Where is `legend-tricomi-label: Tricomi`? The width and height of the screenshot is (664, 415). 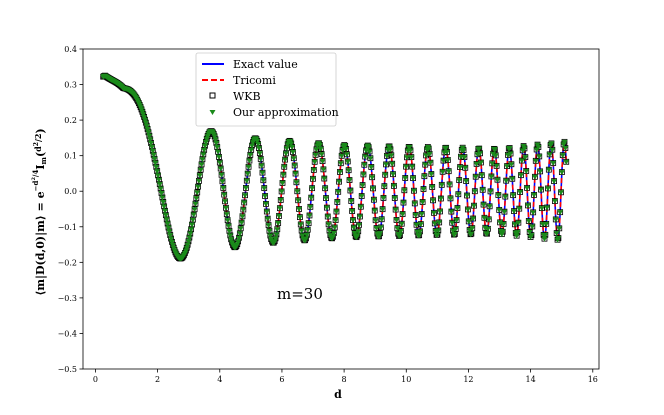
legend-tricomi-label: Tricomi is located at coordinates (254, 80).